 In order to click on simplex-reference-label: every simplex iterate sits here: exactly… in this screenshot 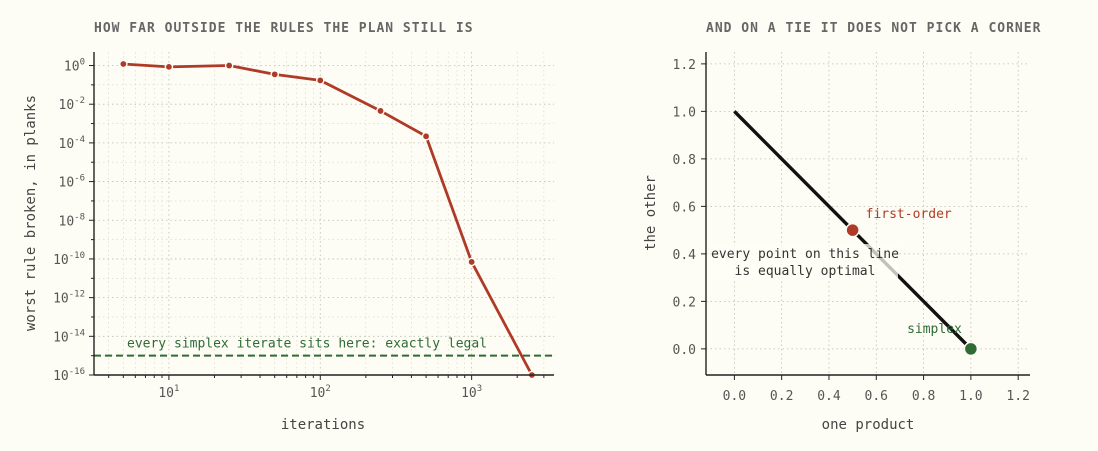, I will do `click(307, 344)`.